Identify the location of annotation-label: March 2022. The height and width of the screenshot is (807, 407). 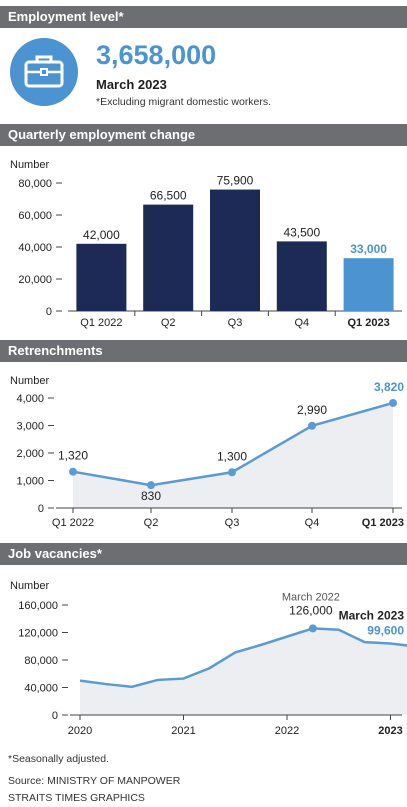
(311, 597).